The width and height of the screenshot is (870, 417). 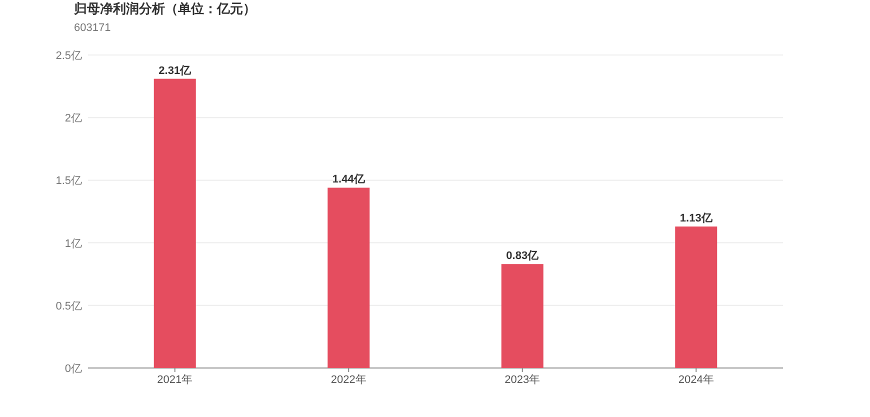 I want to click on xtick: 2021年, so click(x=175, y=380).